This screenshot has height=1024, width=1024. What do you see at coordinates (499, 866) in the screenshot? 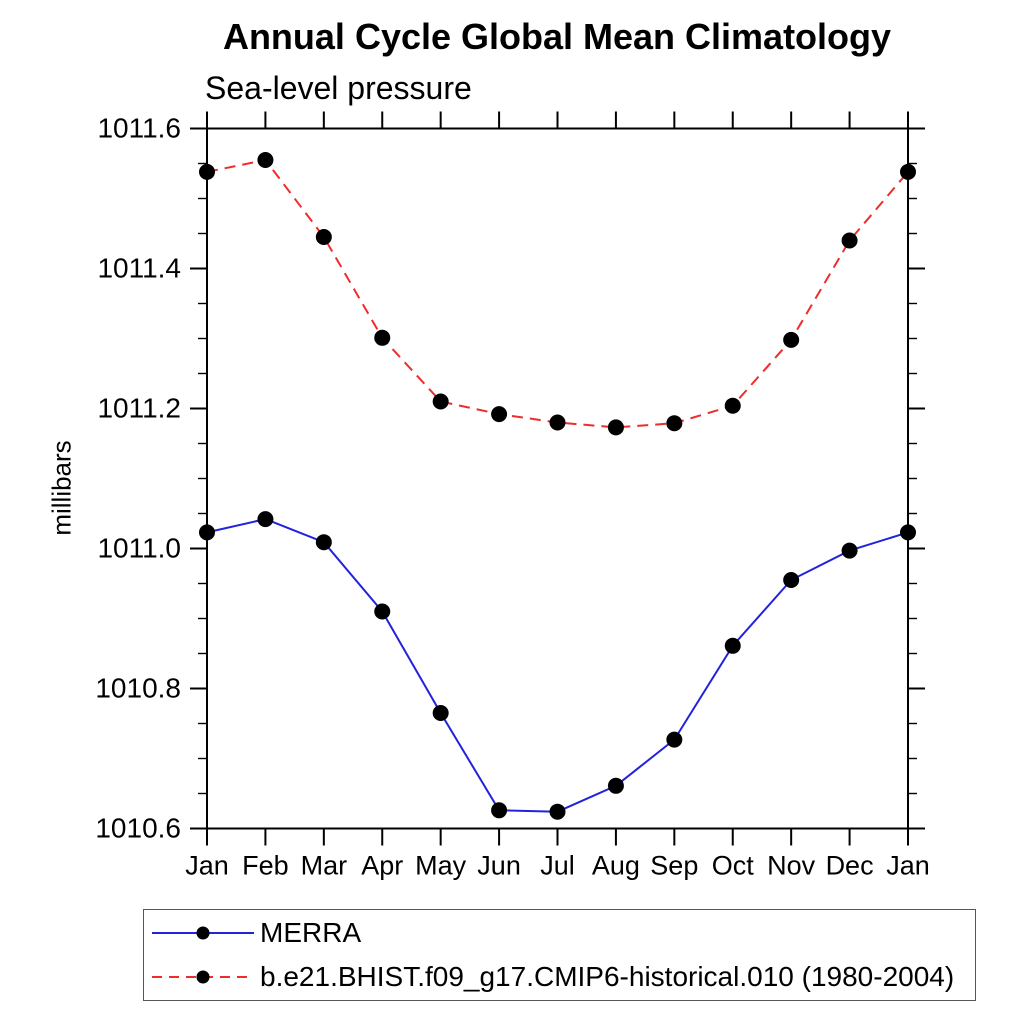
I see `x-tick-label: Jun` at bounding box center [499, 866].